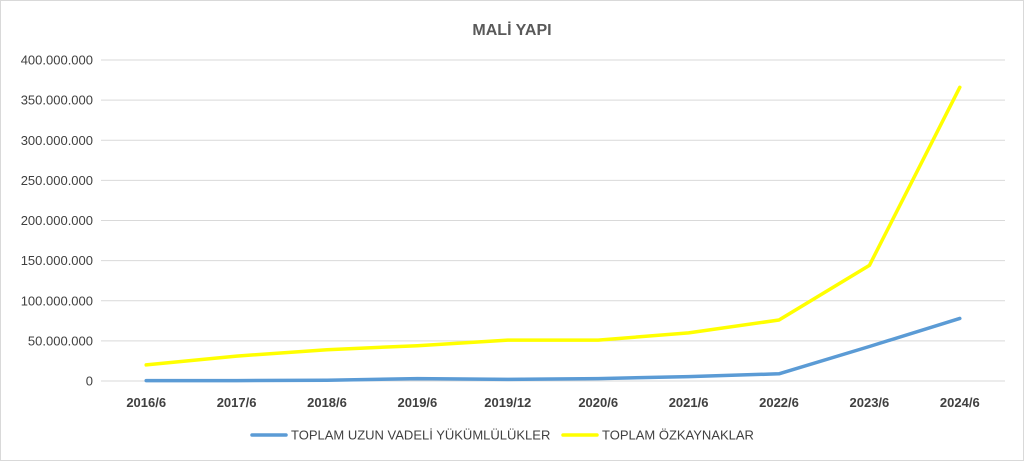  I want to click on chart-title: MALİ YAPI, so click(511, 30).